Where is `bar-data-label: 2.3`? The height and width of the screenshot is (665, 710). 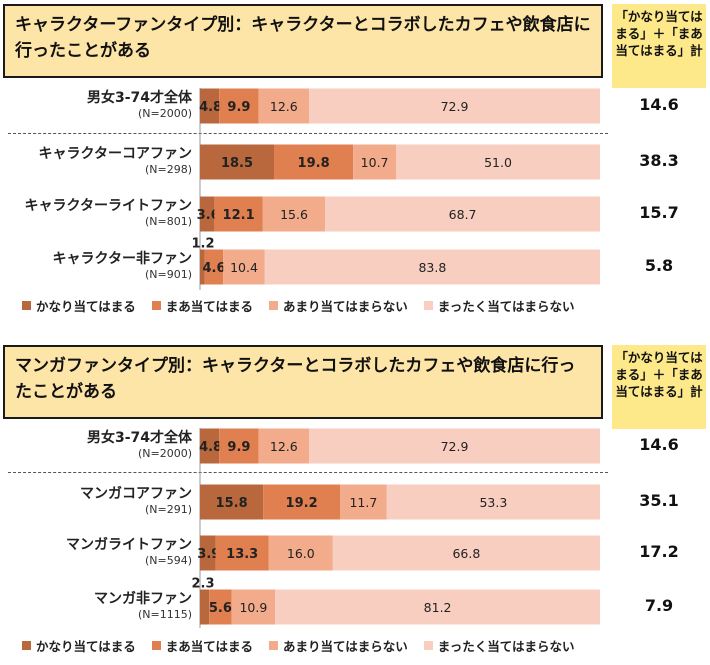
bar-data-label: 2.3 is located at coordinates (202, 584).